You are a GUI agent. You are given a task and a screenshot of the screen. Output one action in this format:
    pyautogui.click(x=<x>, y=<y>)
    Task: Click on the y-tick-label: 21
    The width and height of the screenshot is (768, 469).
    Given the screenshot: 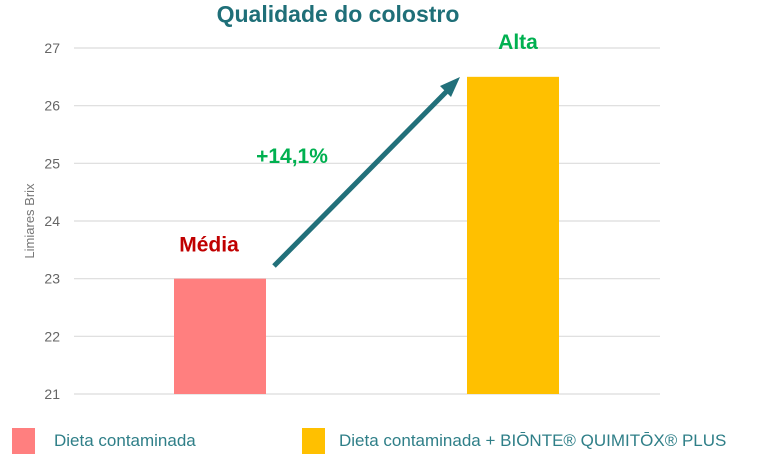 What is the action you would take?
    pyautogui.click(x=52, y=394)
    